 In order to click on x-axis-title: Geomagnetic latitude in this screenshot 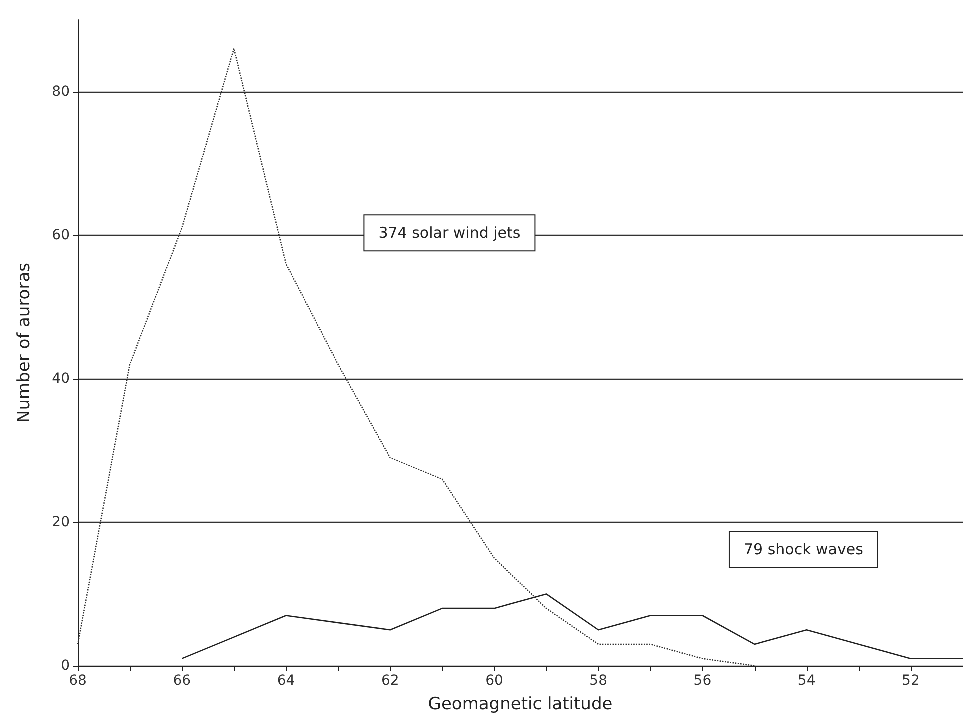, I will do `click(520, 704)`.